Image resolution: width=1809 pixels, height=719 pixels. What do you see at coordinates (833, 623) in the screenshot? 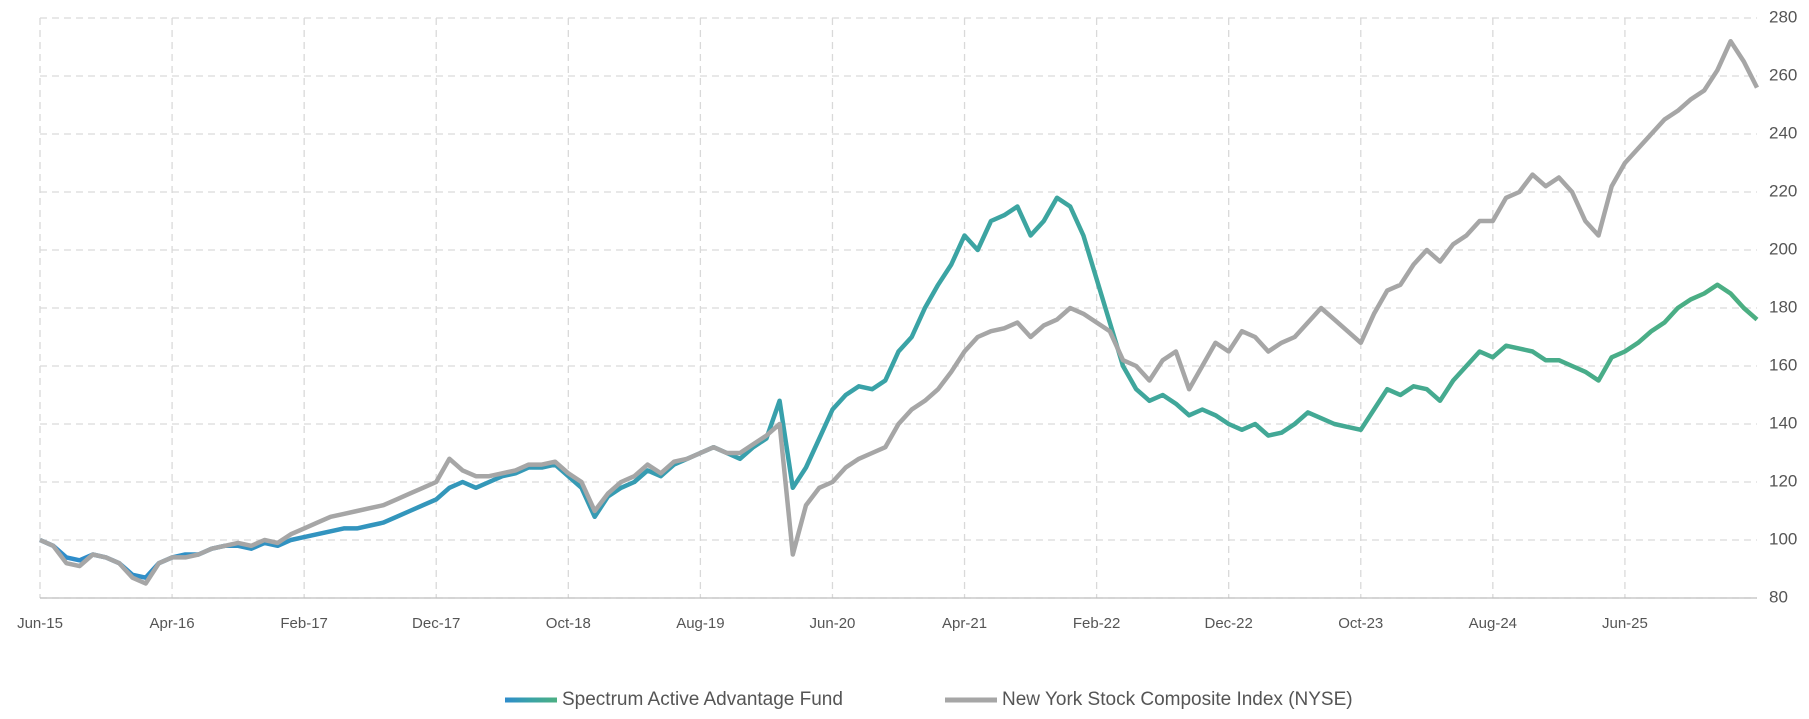
I see `x-tick-label: Jun-20` at bounding box center [833, 623].